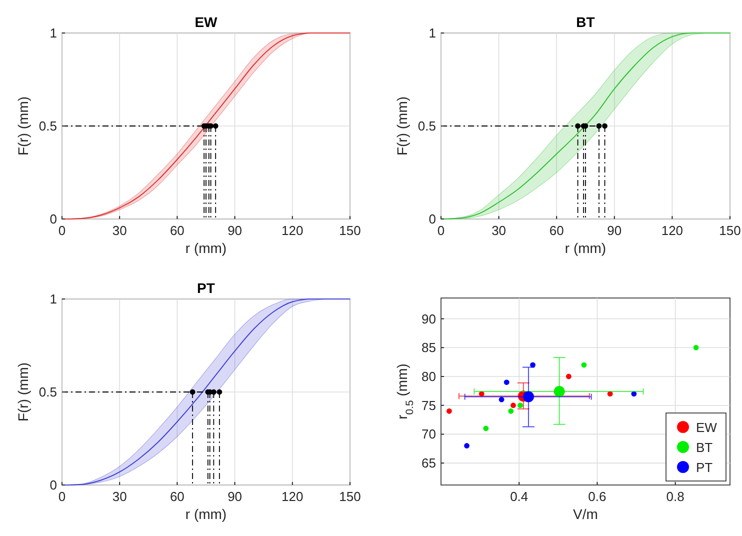 Image resolution: width=742 pixels, height=536 pixels. I want to click on x-axis-title: V/m, so click(585, 514).